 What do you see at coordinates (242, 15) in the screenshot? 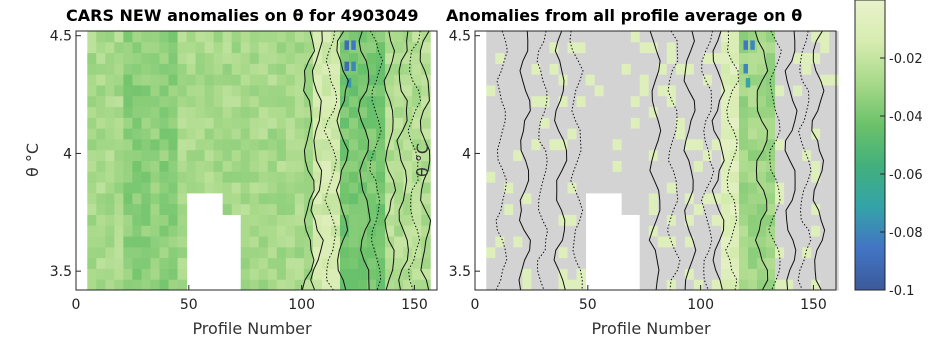
I see `left-chart-title: CARS NEW anomalies on θ for 4903049` at bounding box center [242, 15].